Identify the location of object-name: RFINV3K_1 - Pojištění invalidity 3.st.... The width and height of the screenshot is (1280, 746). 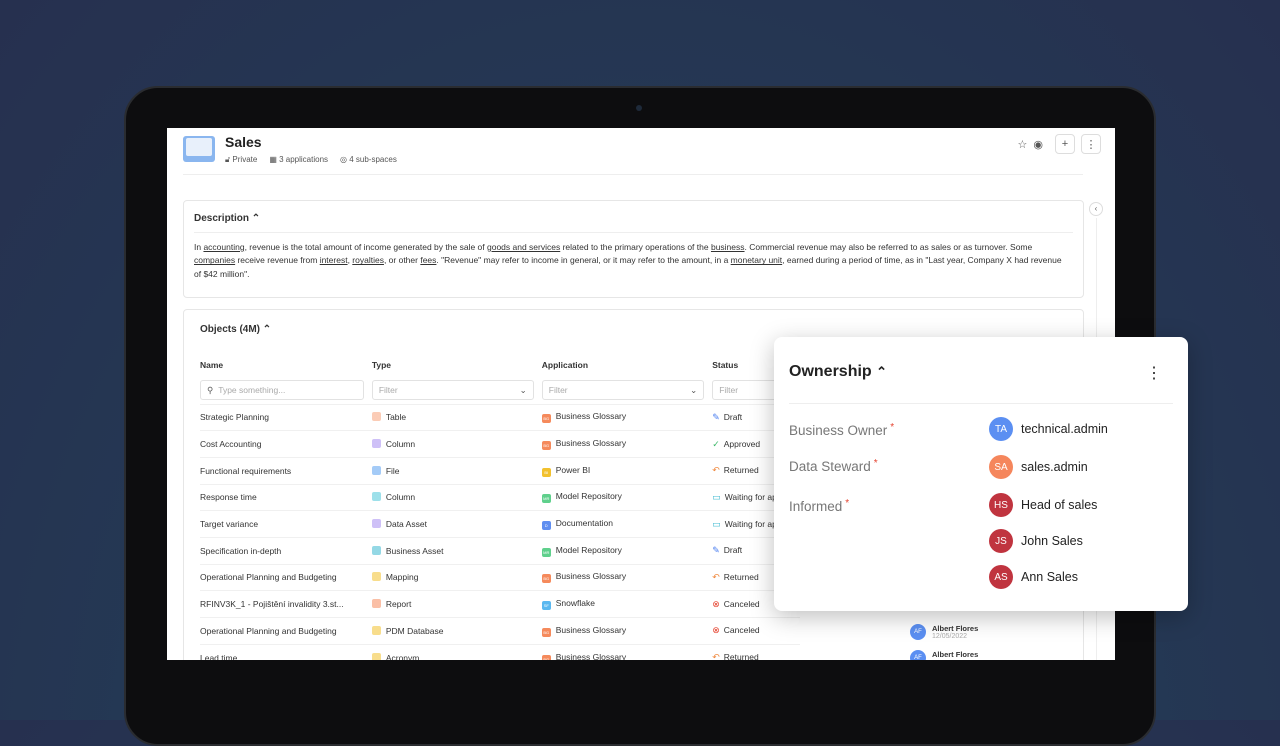
(286, 604).